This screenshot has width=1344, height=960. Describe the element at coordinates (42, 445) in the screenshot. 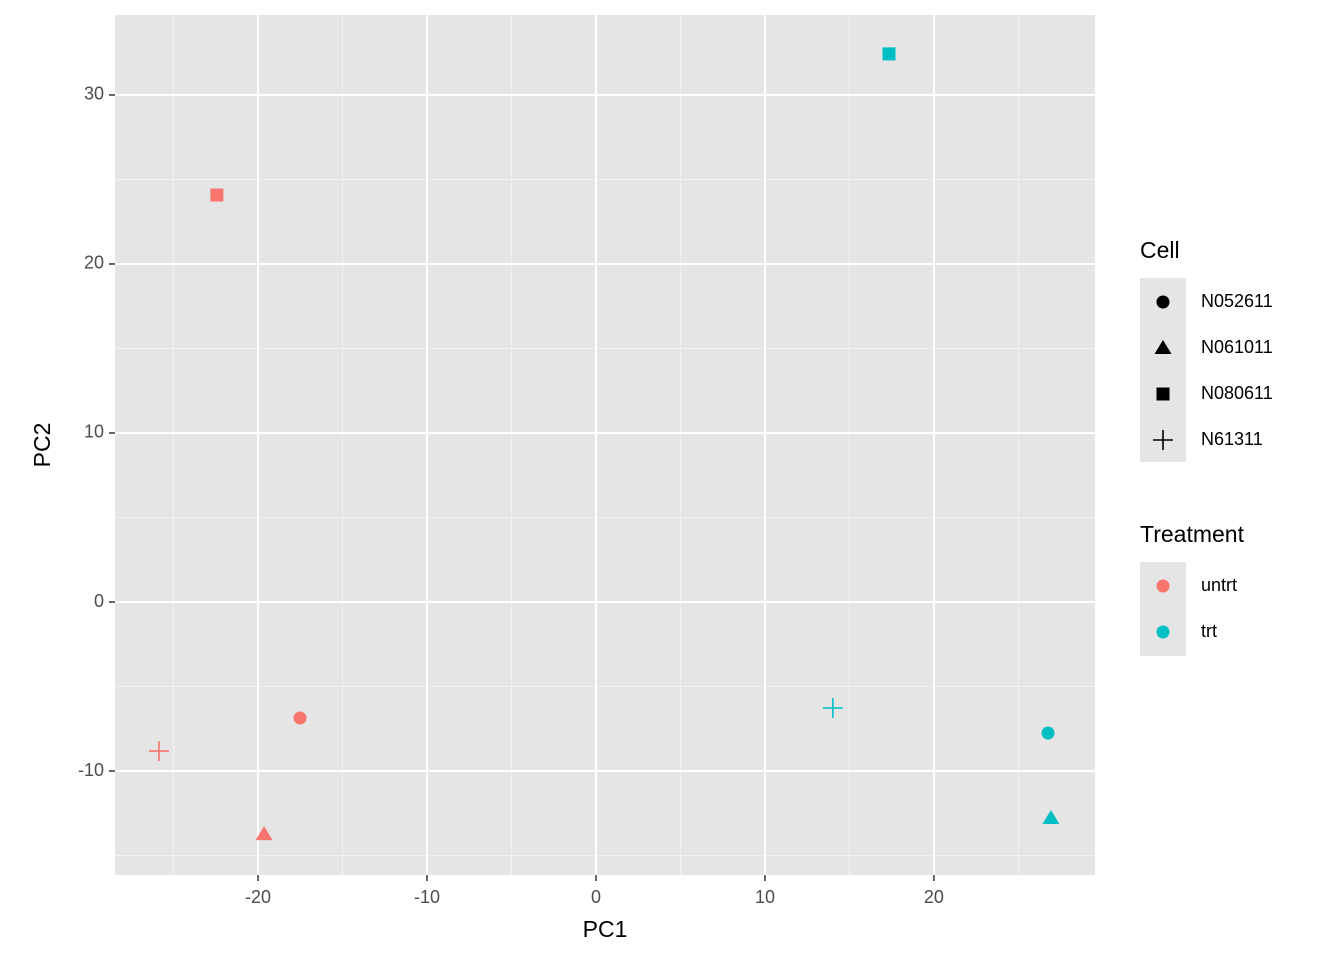

I see `y-axis-title: PC2` at that location.